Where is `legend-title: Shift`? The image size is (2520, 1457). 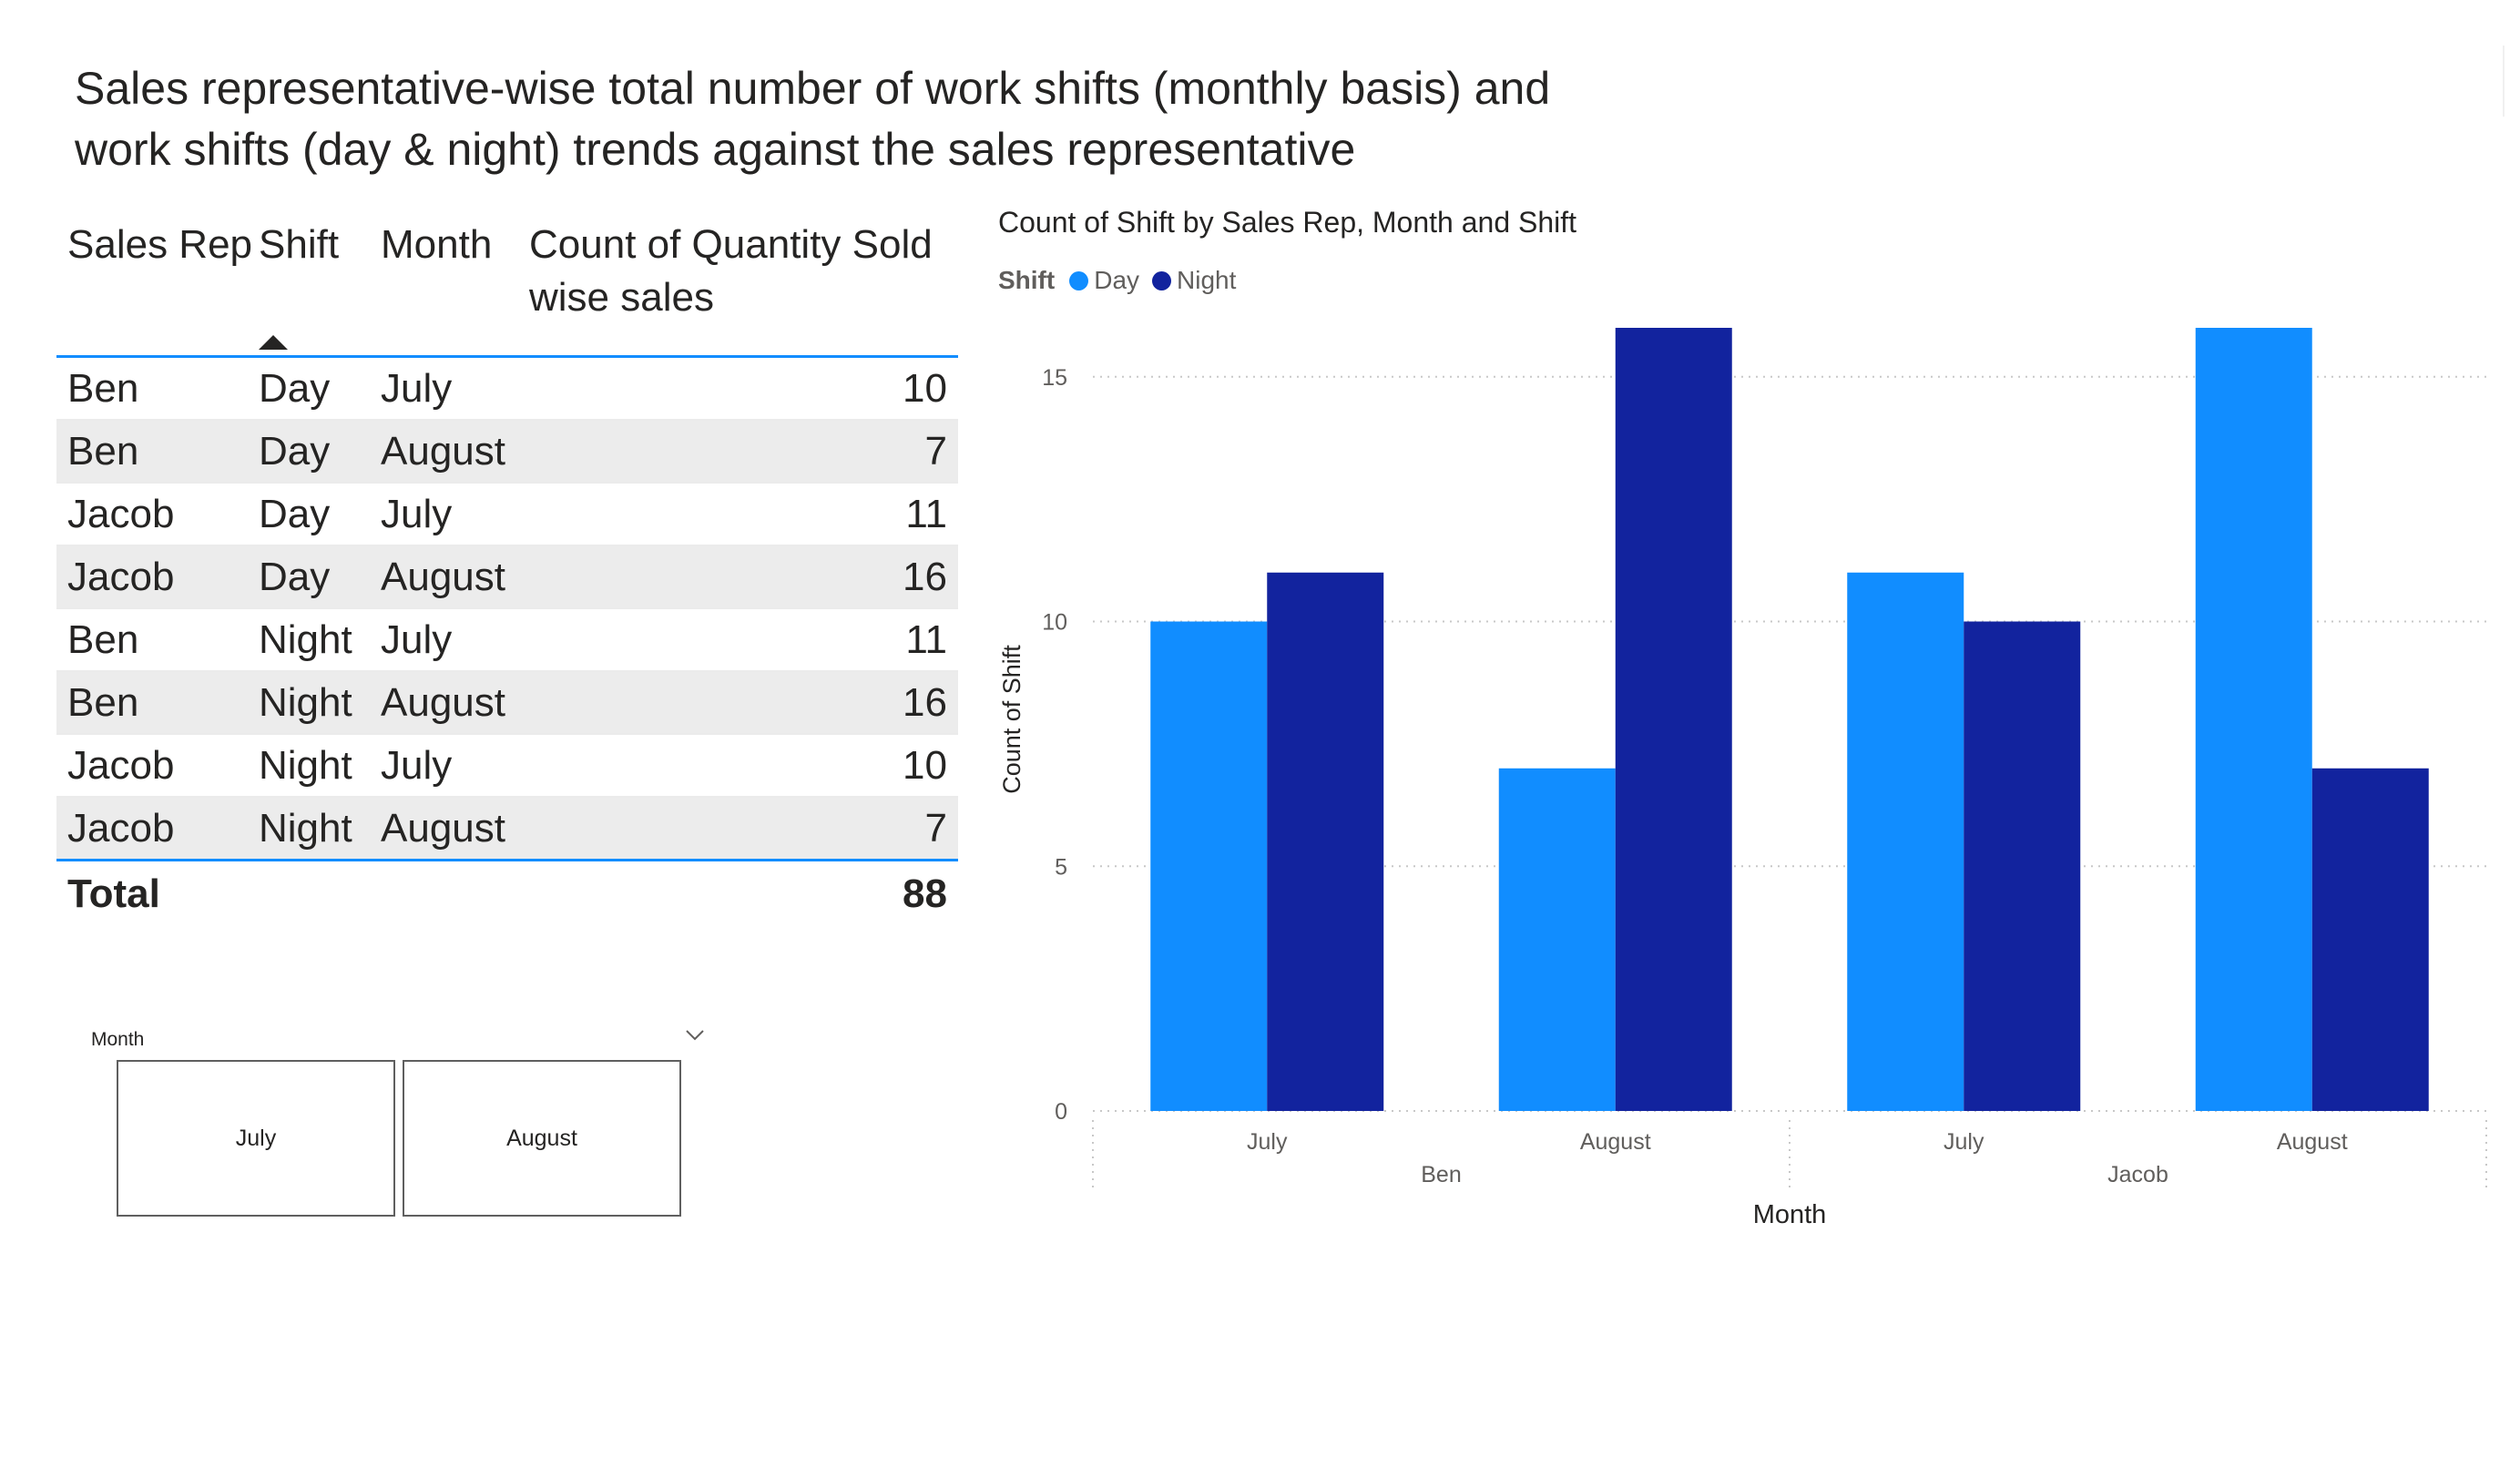 legend-title: Shift is located at coordinates (1027, 280).